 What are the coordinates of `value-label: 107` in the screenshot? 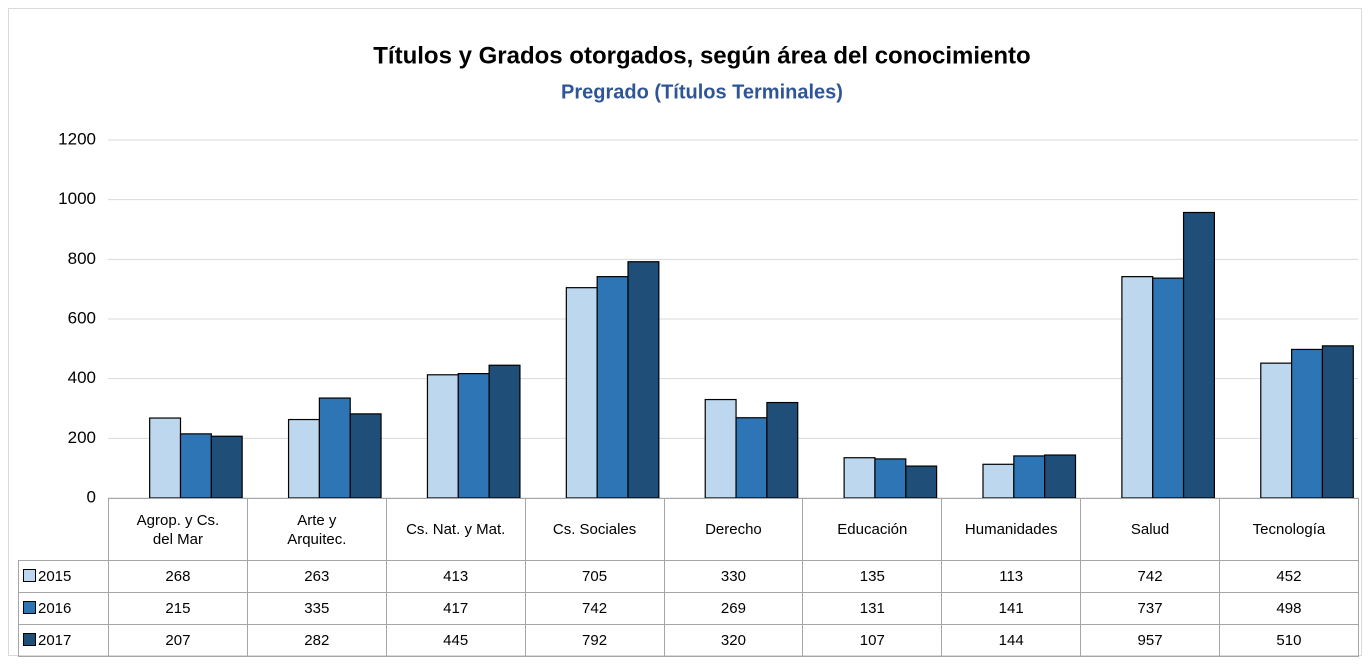 It's located at (872, 640).